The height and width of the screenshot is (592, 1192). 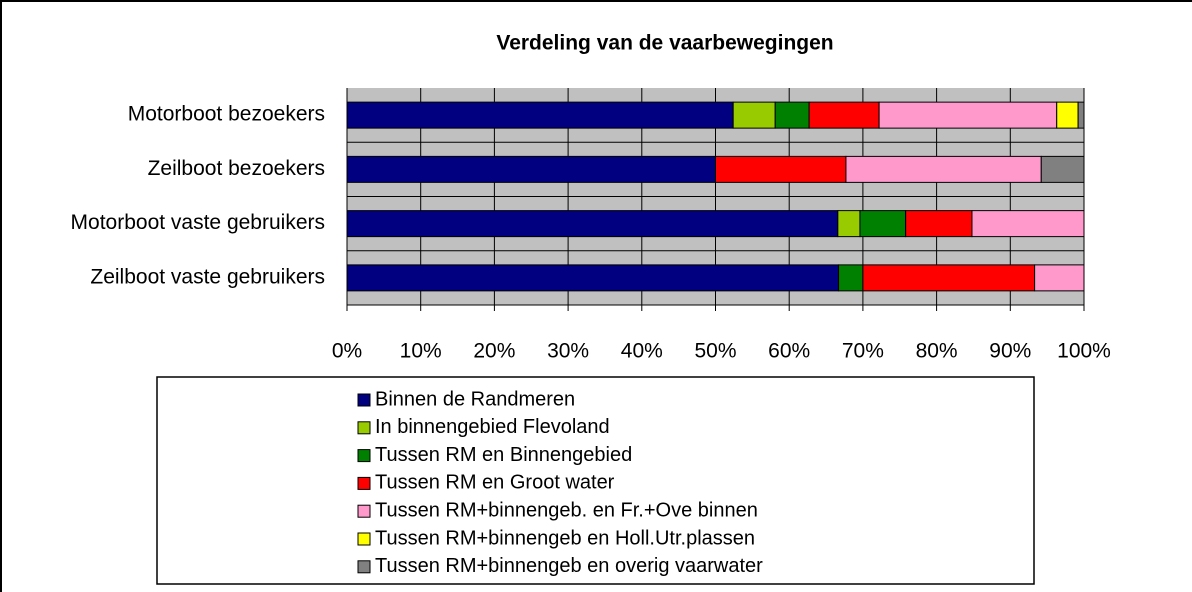 I want to click on y-tick-label: Motorboot bezoekers, so click(x=226, y=114).